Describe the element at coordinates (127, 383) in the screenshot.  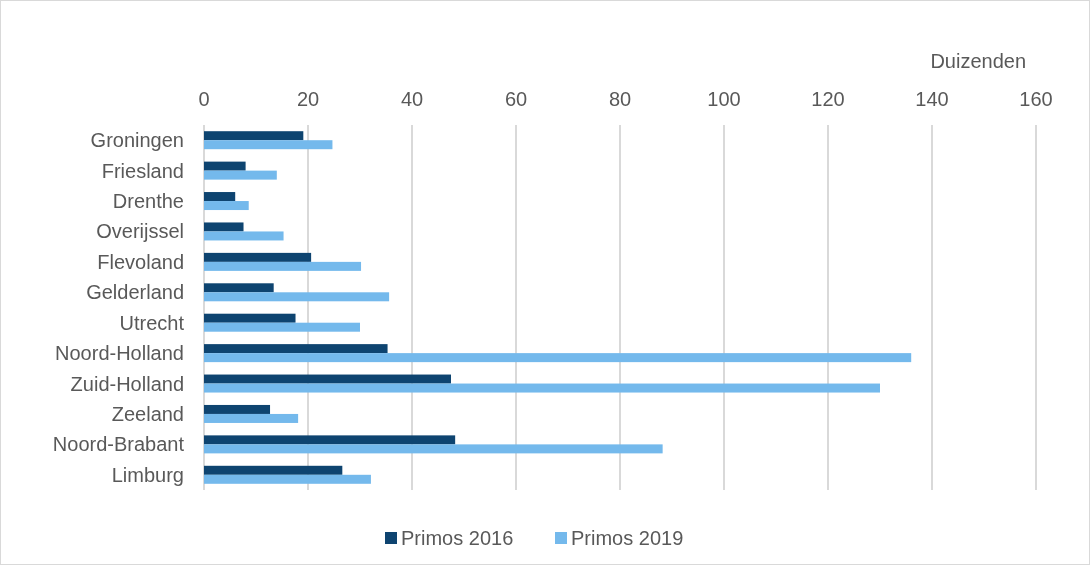
I see `y-tick-label: Zuid-Holland` at that location.